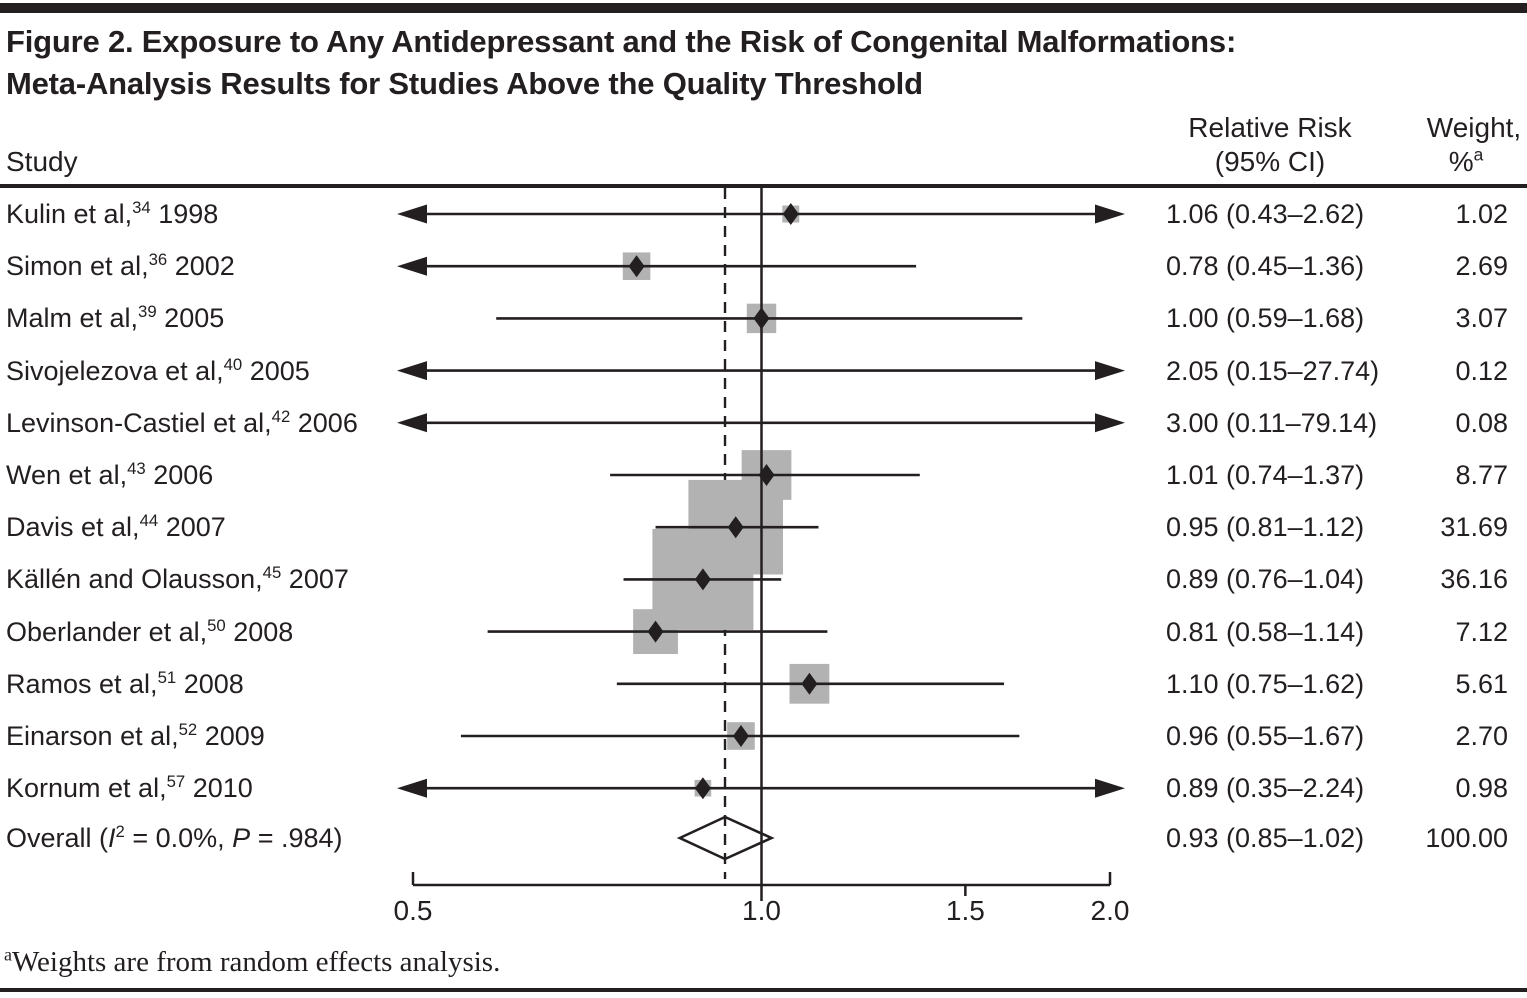 The image size is (1527, 998). What do you see at coordinates (1265, 579) in the screenshot?
I see `rr-value: 0.89 (0.76–1.04)` at bounding box center [1265, 579].